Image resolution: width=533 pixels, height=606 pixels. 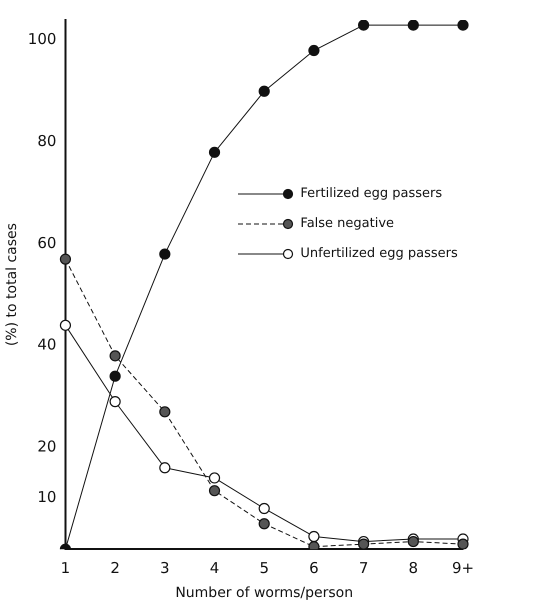 What do you see at coordinates (46, 345) in the screenshot?
I see `y-tick-label: 40` at bounding box center [46, 345].